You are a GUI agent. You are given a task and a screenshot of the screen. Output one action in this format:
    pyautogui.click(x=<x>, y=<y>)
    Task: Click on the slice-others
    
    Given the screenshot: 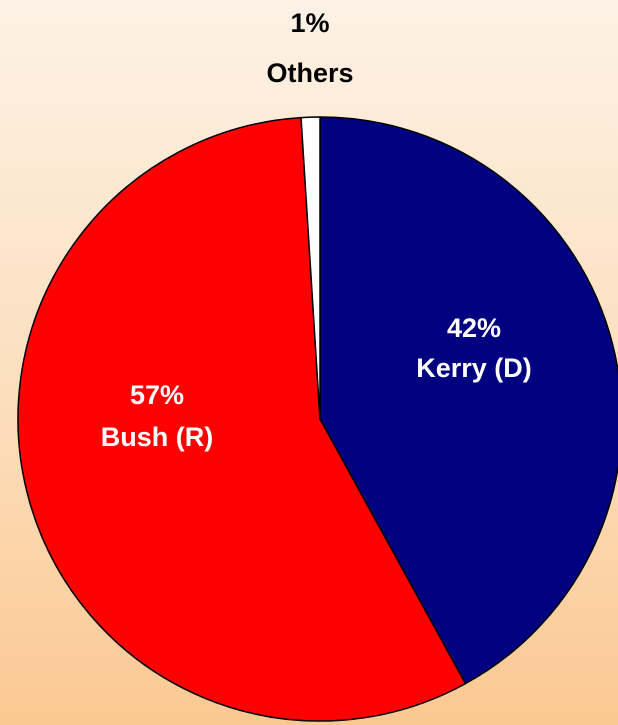 What is the action you would take?
    pyautogui.click(x=310, y=268)
    